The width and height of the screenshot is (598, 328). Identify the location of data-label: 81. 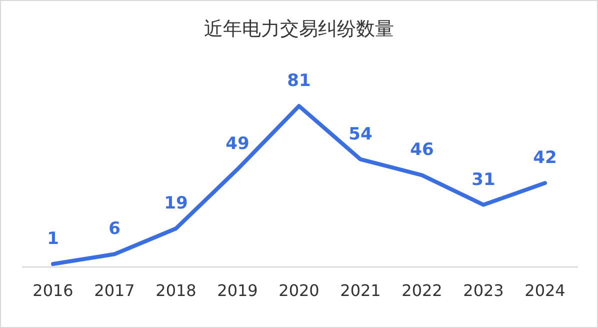
(299, 81).